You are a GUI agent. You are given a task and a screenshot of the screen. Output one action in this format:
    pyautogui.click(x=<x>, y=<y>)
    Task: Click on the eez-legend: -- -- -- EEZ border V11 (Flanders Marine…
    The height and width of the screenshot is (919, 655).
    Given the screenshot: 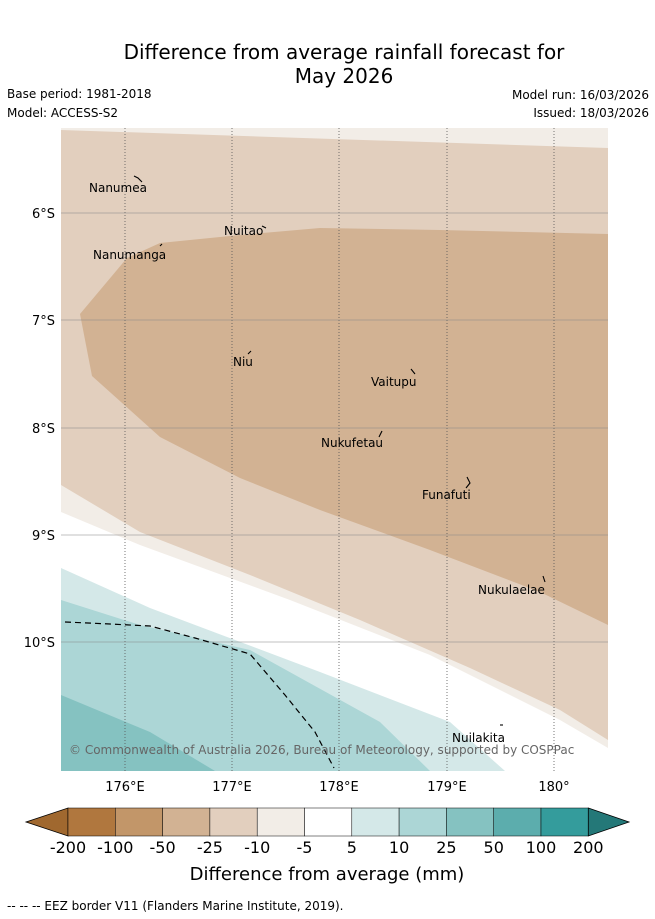 What is the action you would take?
    pyautogui.click(x=175, y=906)
    